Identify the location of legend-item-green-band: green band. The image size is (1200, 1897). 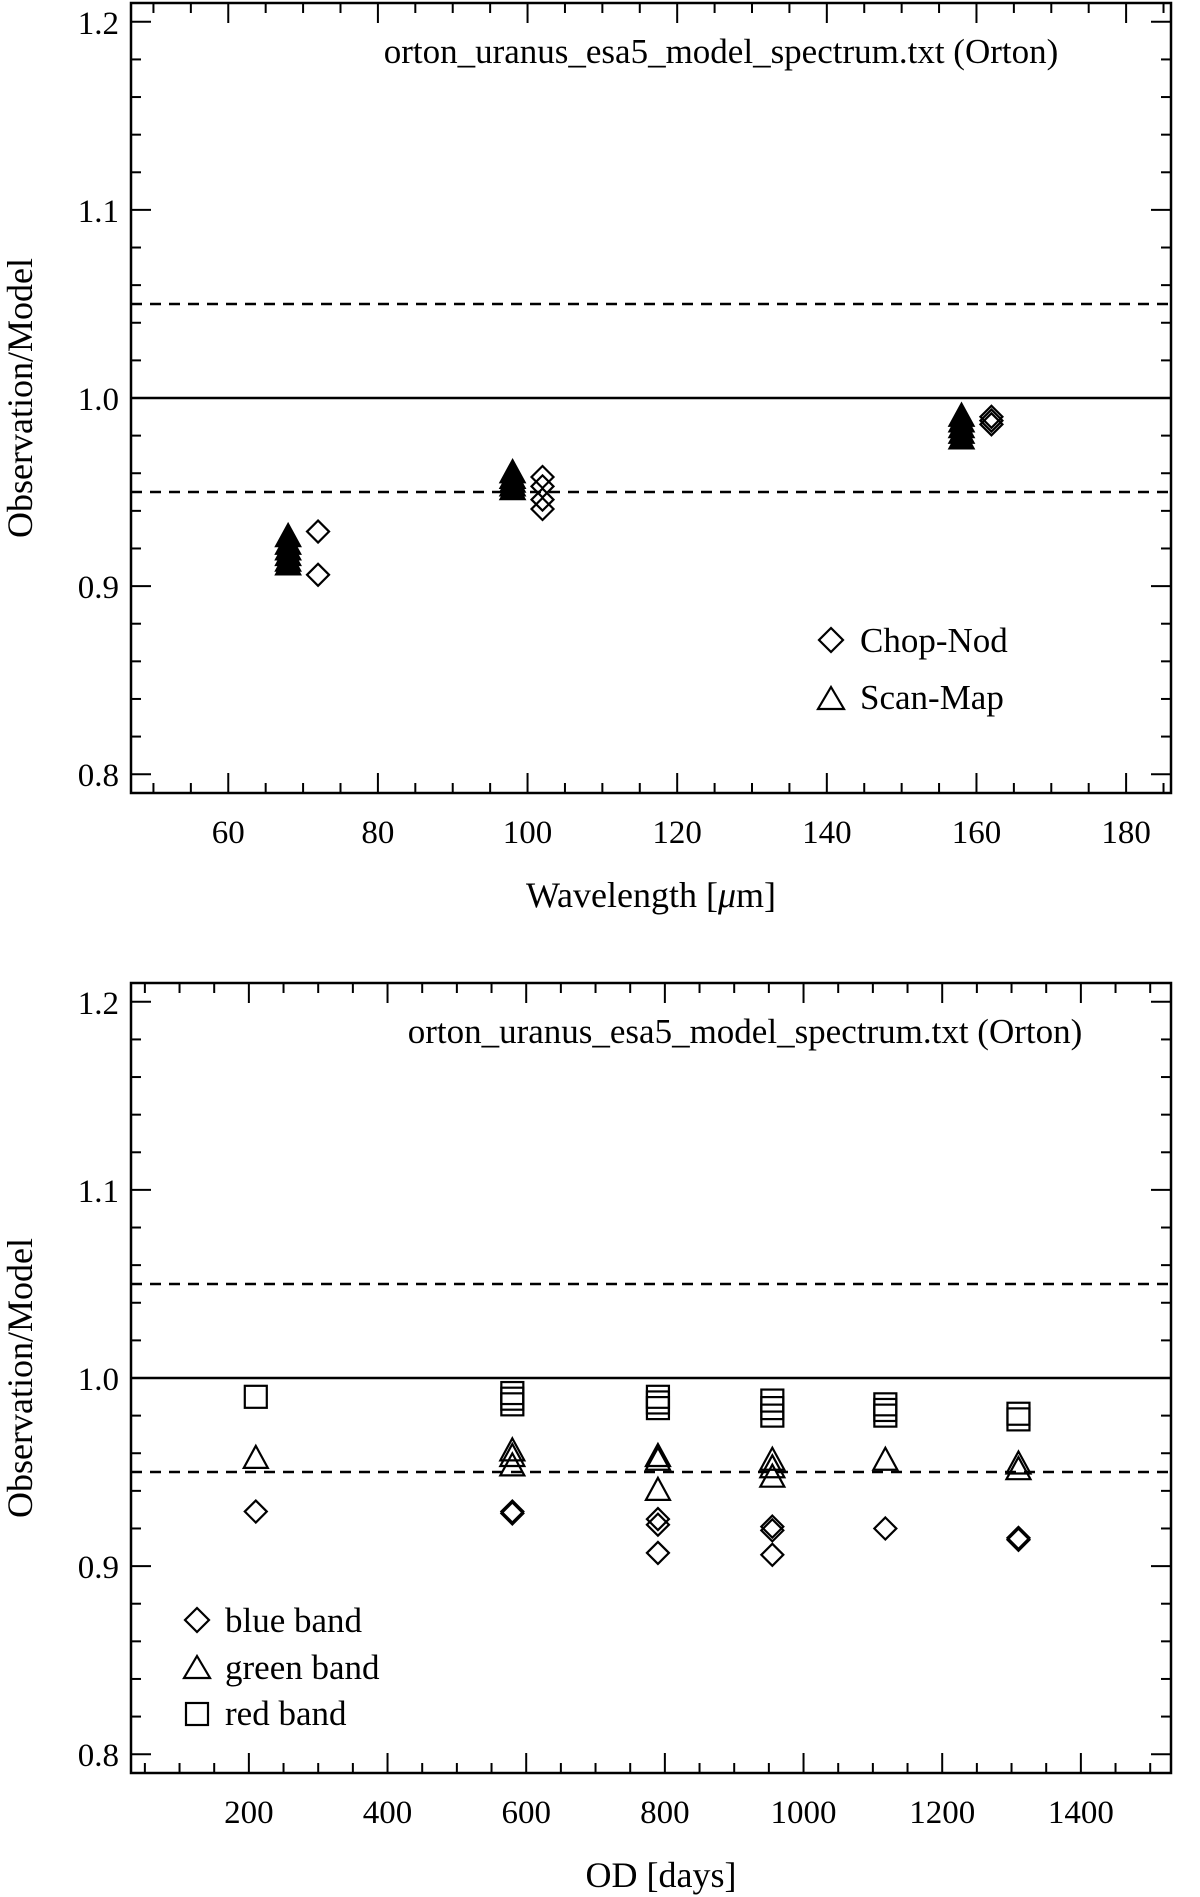
(281, 1667).